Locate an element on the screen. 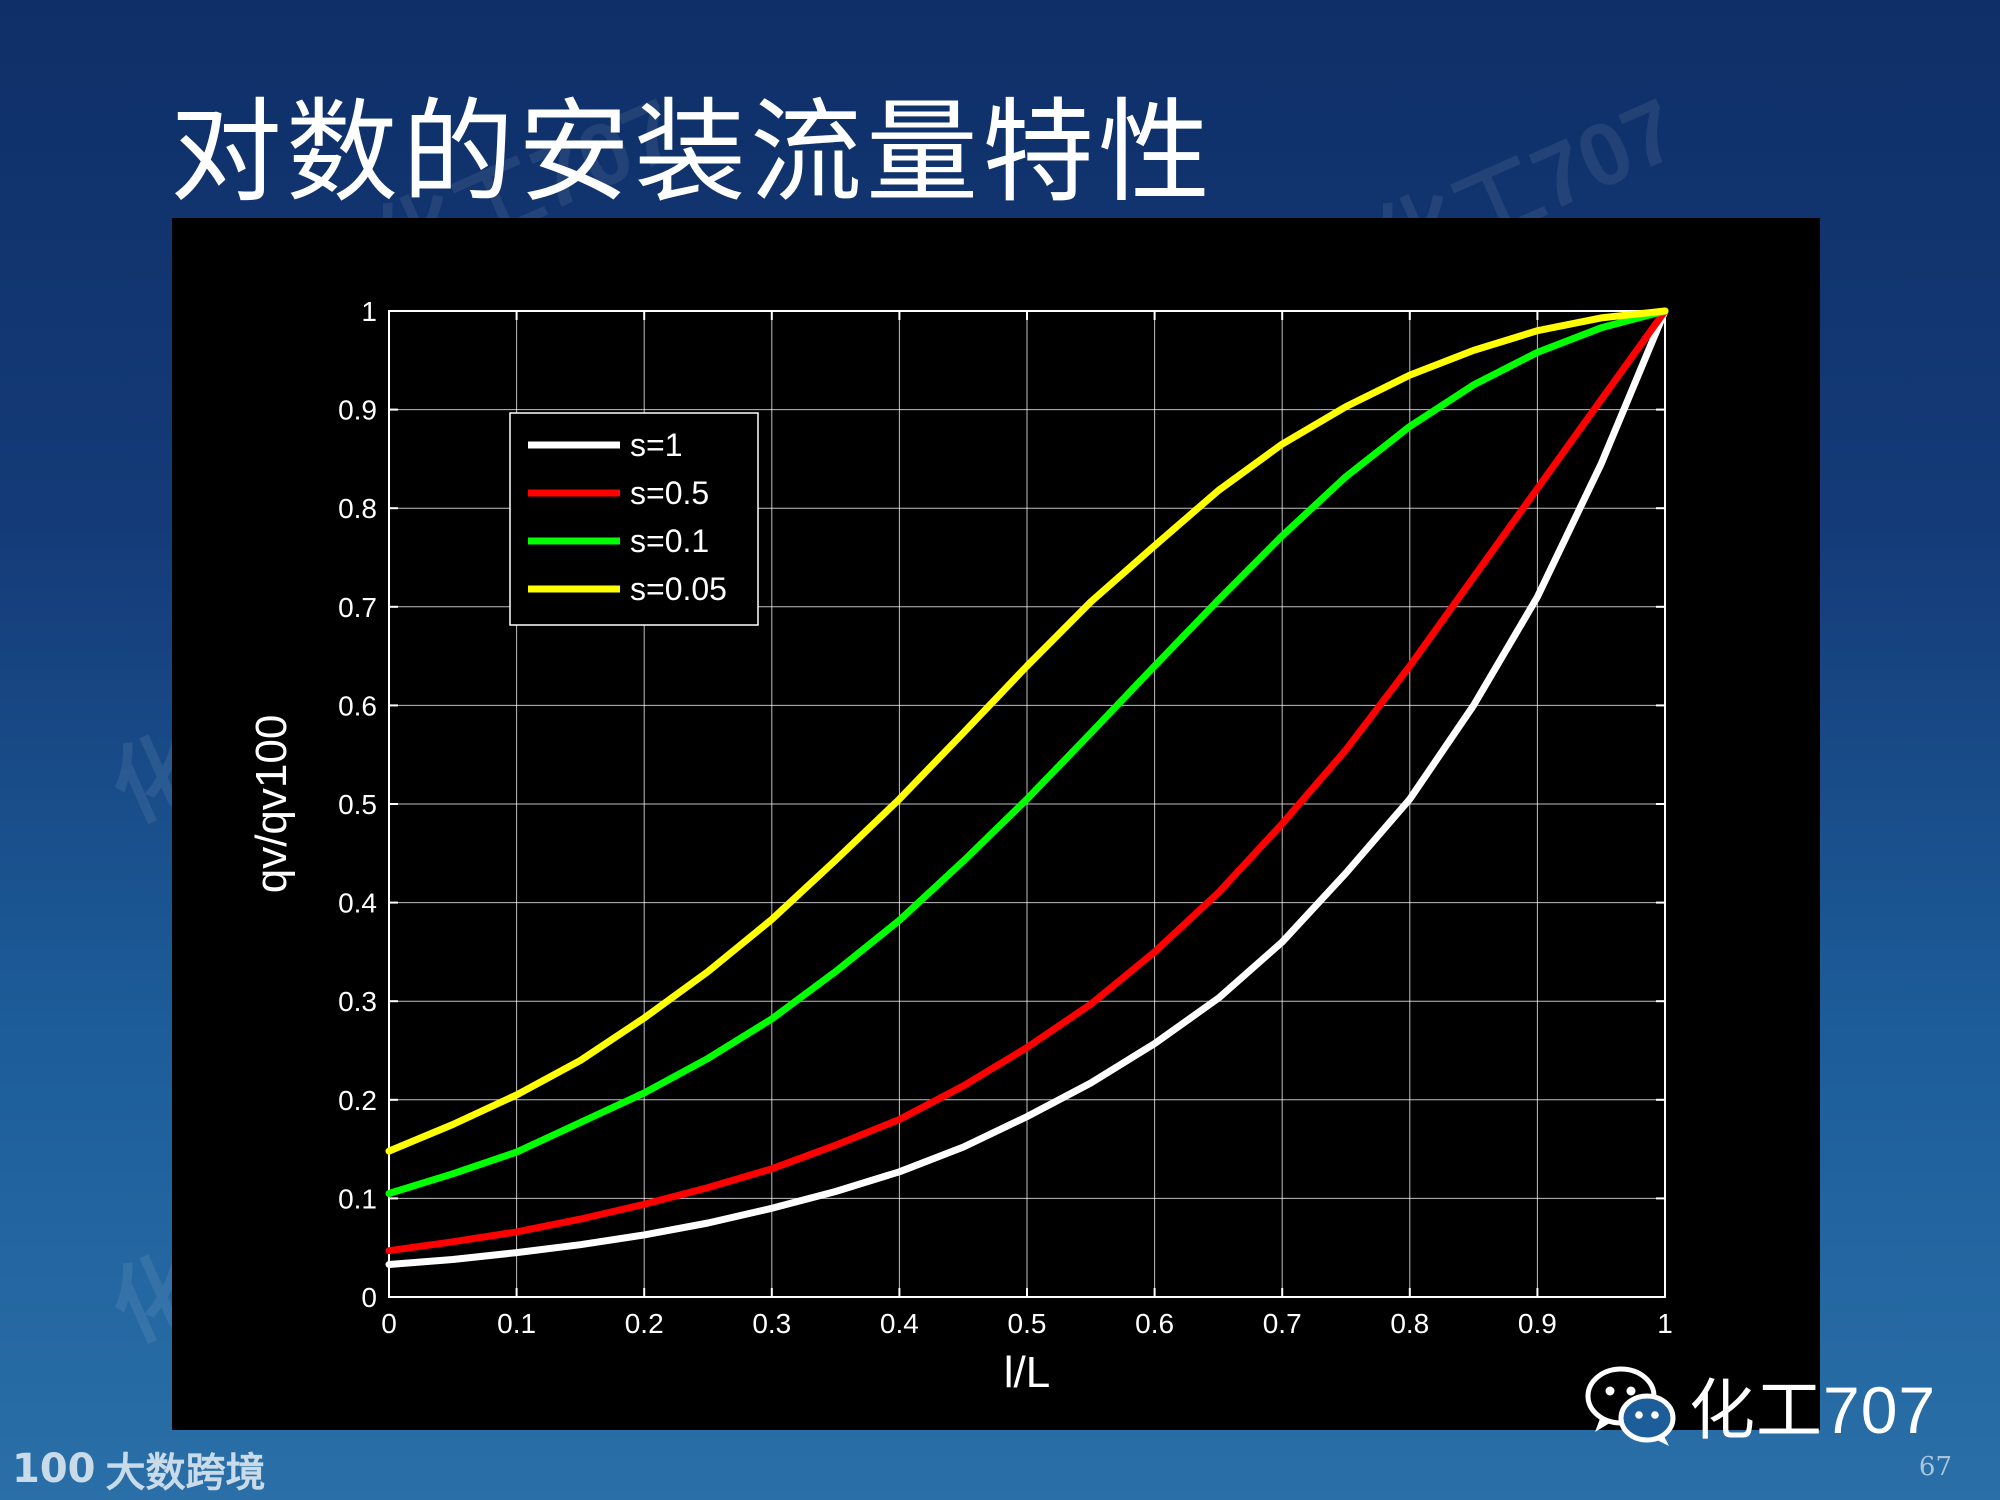 This screenshot has width=2000, height=1500. y-tick-label: 0.2 is located at coordinates (357, 1100).